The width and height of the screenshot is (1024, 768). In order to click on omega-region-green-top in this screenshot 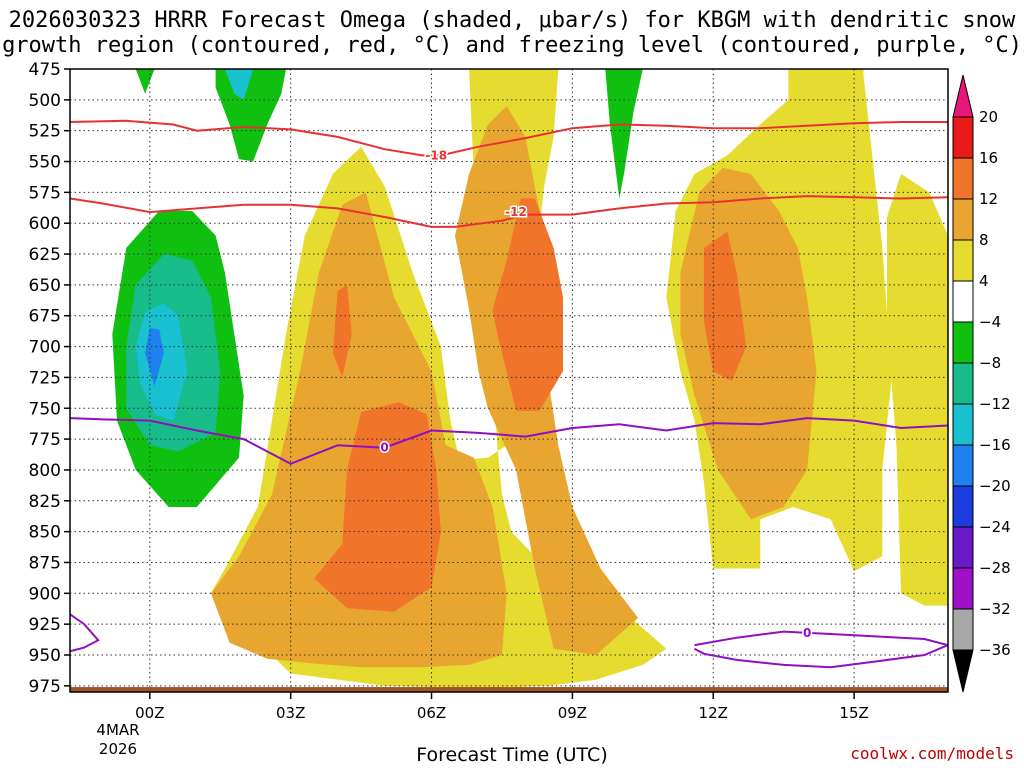, I will do `click(250, 115)`.